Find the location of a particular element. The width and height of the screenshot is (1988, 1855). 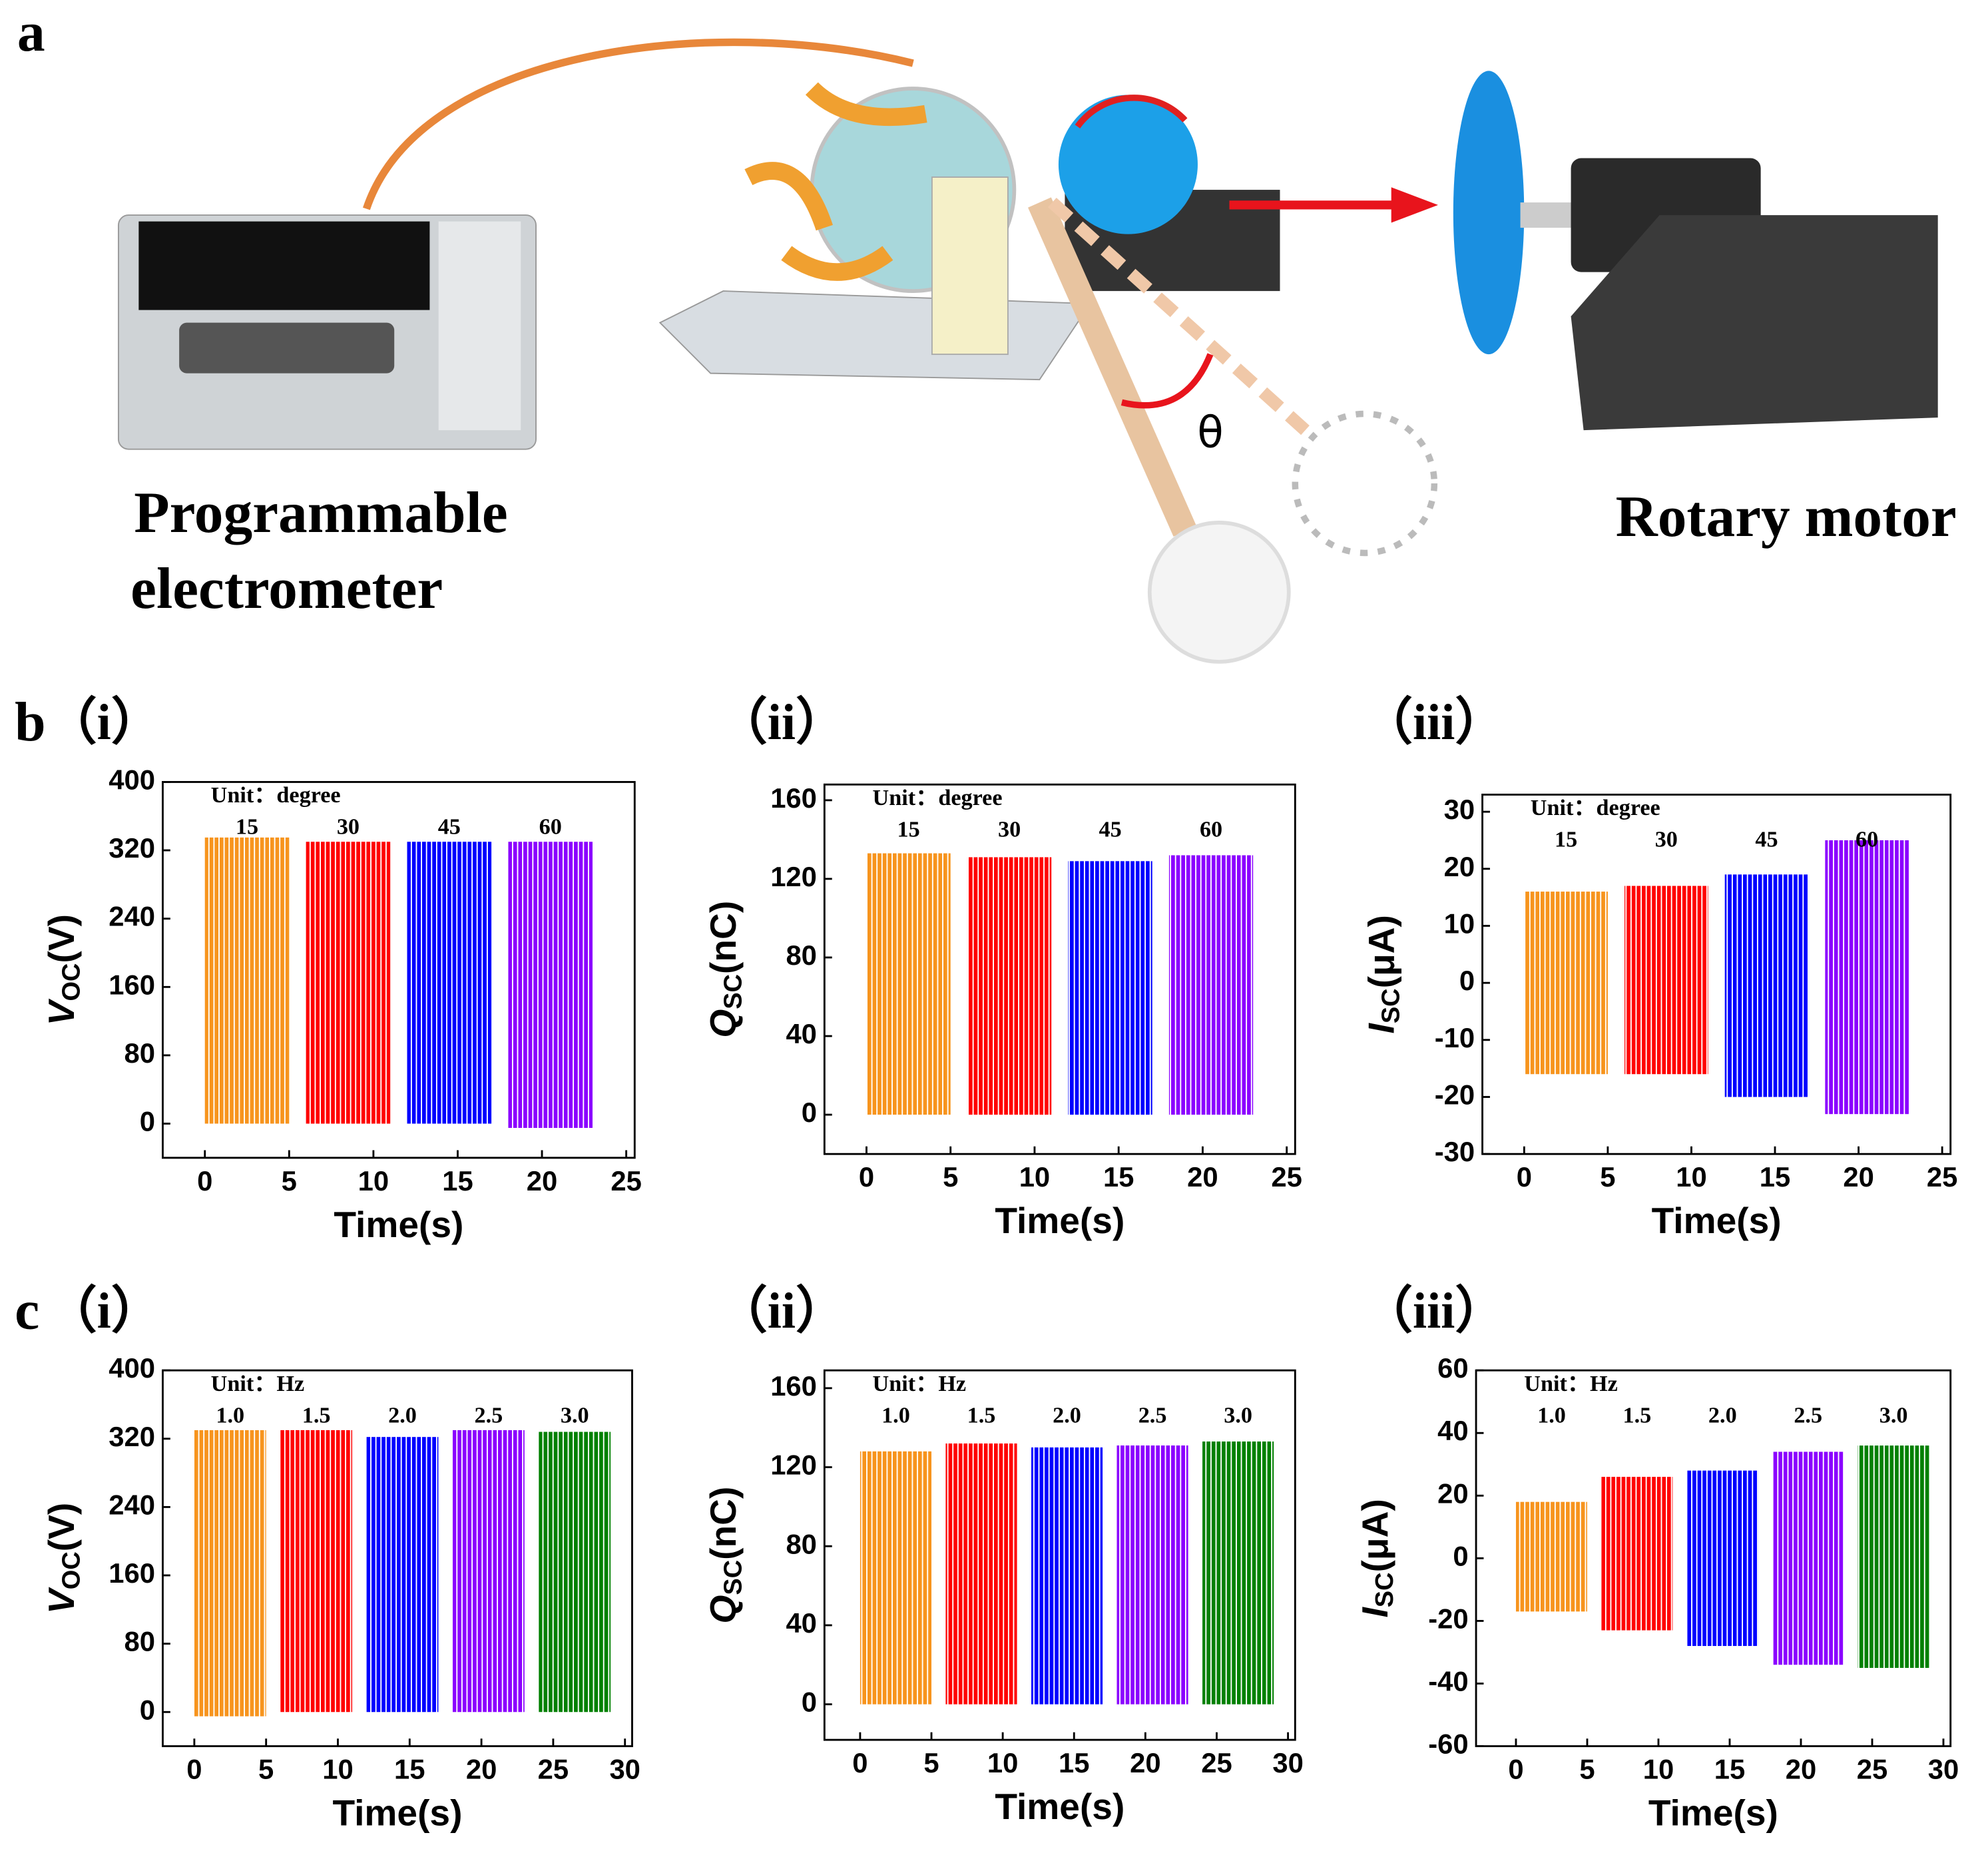

y-tick-label: -20 is located at coordinates (1455, 1095).